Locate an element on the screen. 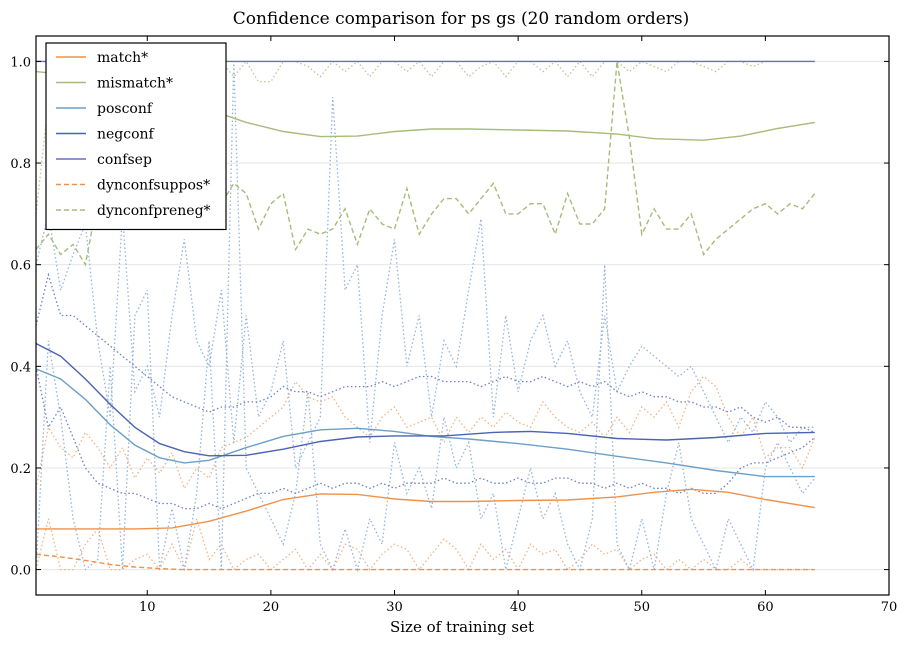 This screenshot has height=648, width=906. y-tick-label: 0.8 is located at coordinates (20, 164).